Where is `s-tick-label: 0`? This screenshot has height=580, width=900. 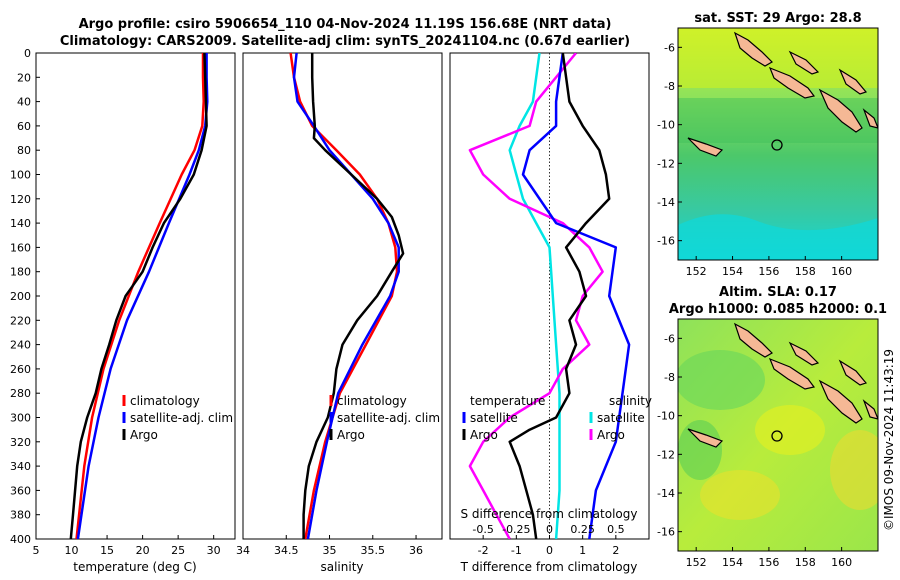 s-tick-label: 0 is located at coordinates (549, 529).